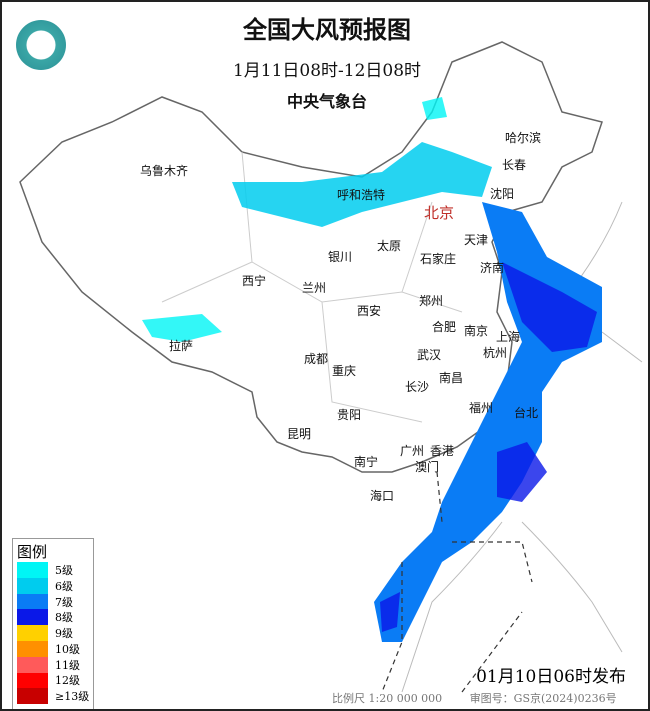  What do you see at coordinates (361, 195) in the screenshot?
I see `city-label: 呼和浩特` at bounding box center [361, 195].